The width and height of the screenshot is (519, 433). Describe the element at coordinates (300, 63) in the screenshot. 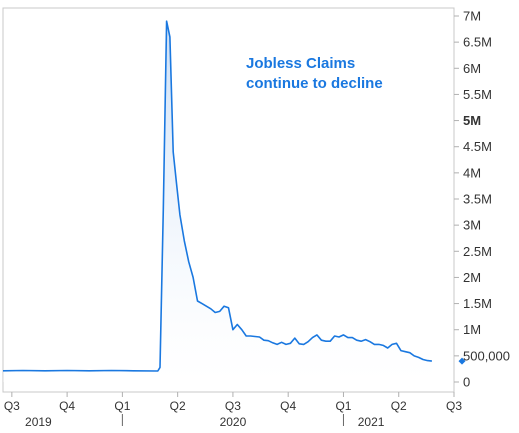

I see `annotation-line-1: Jobless Claims` at that location.